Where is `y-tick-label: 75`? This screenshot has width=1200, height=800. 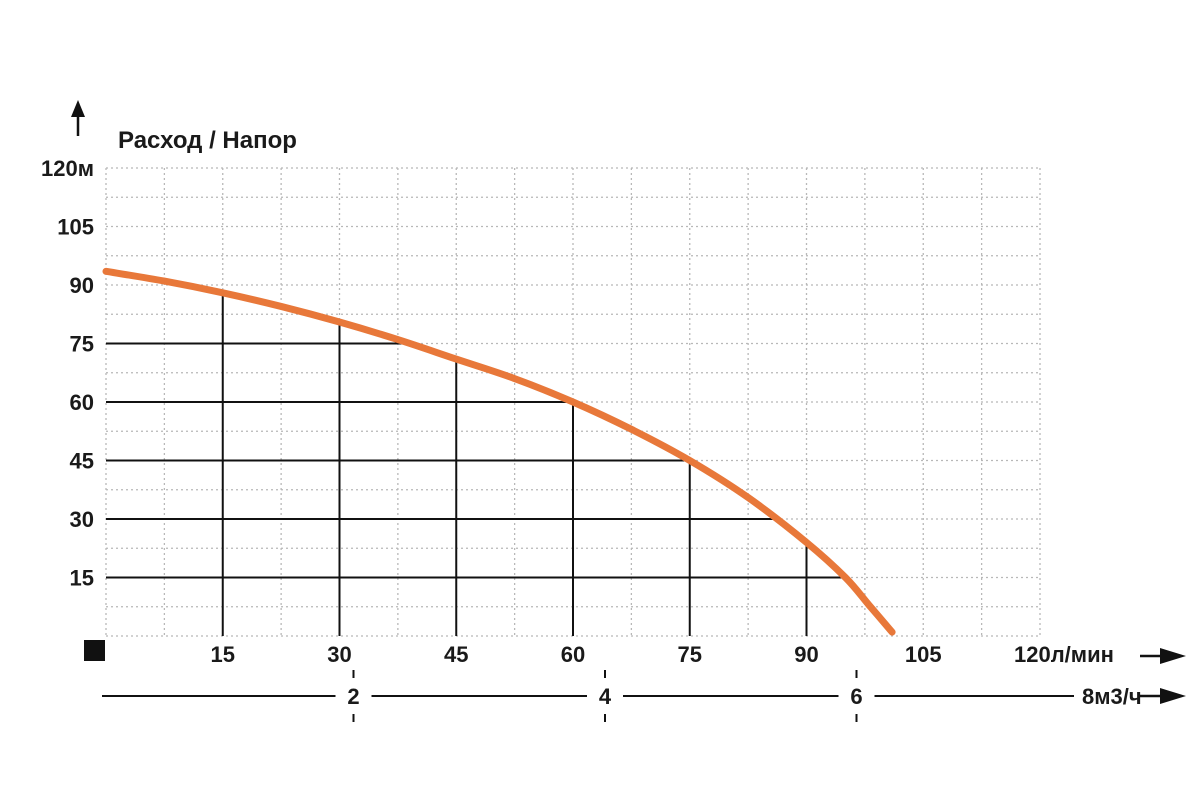
y-tick-label: 75 is located at coordinates (82, 344).